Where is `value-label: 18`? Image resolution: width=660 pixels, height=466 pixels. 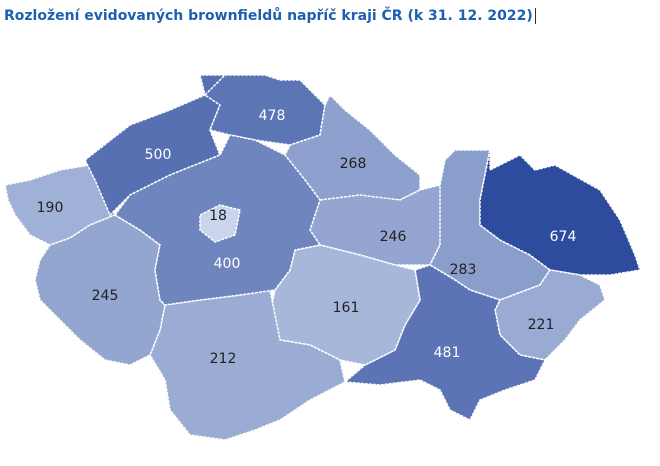 value-label: 18 is located at coordinates (218, 216).